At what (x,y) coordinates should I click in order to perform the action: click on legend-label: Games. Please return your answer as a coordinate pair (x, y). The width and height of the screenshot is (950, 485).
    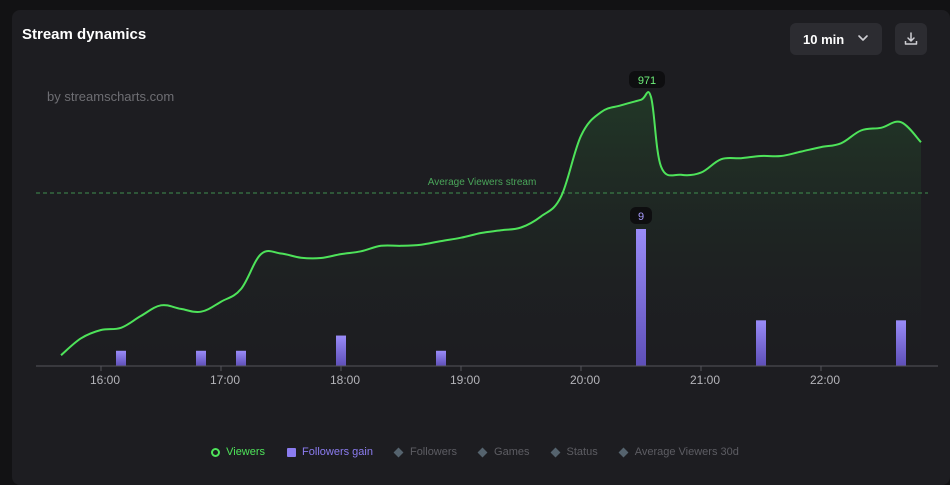
    Looking at the image, I should click on (512, 452).